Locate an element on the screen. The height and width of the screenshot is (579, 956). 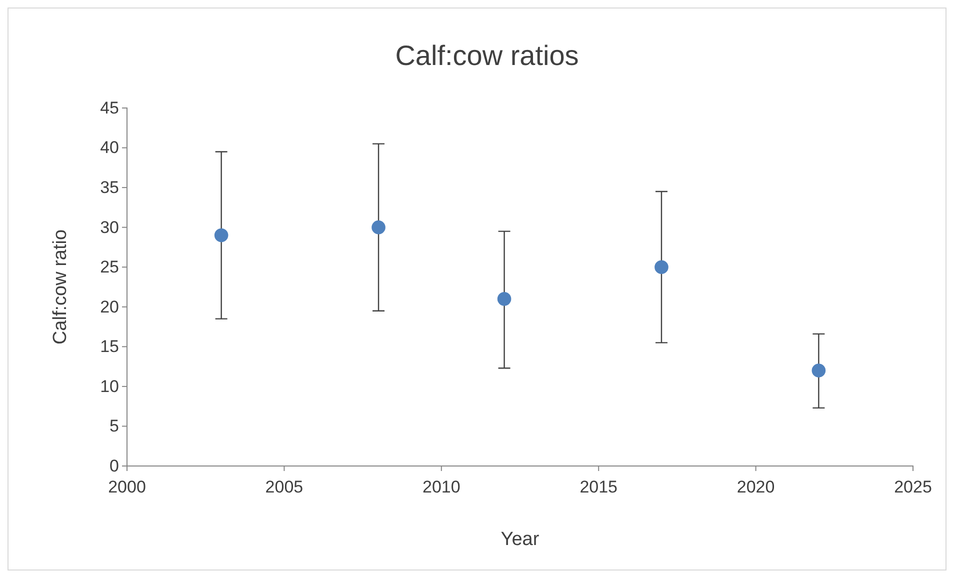
x-axis-title: Year is located at coordinates (520, 539).